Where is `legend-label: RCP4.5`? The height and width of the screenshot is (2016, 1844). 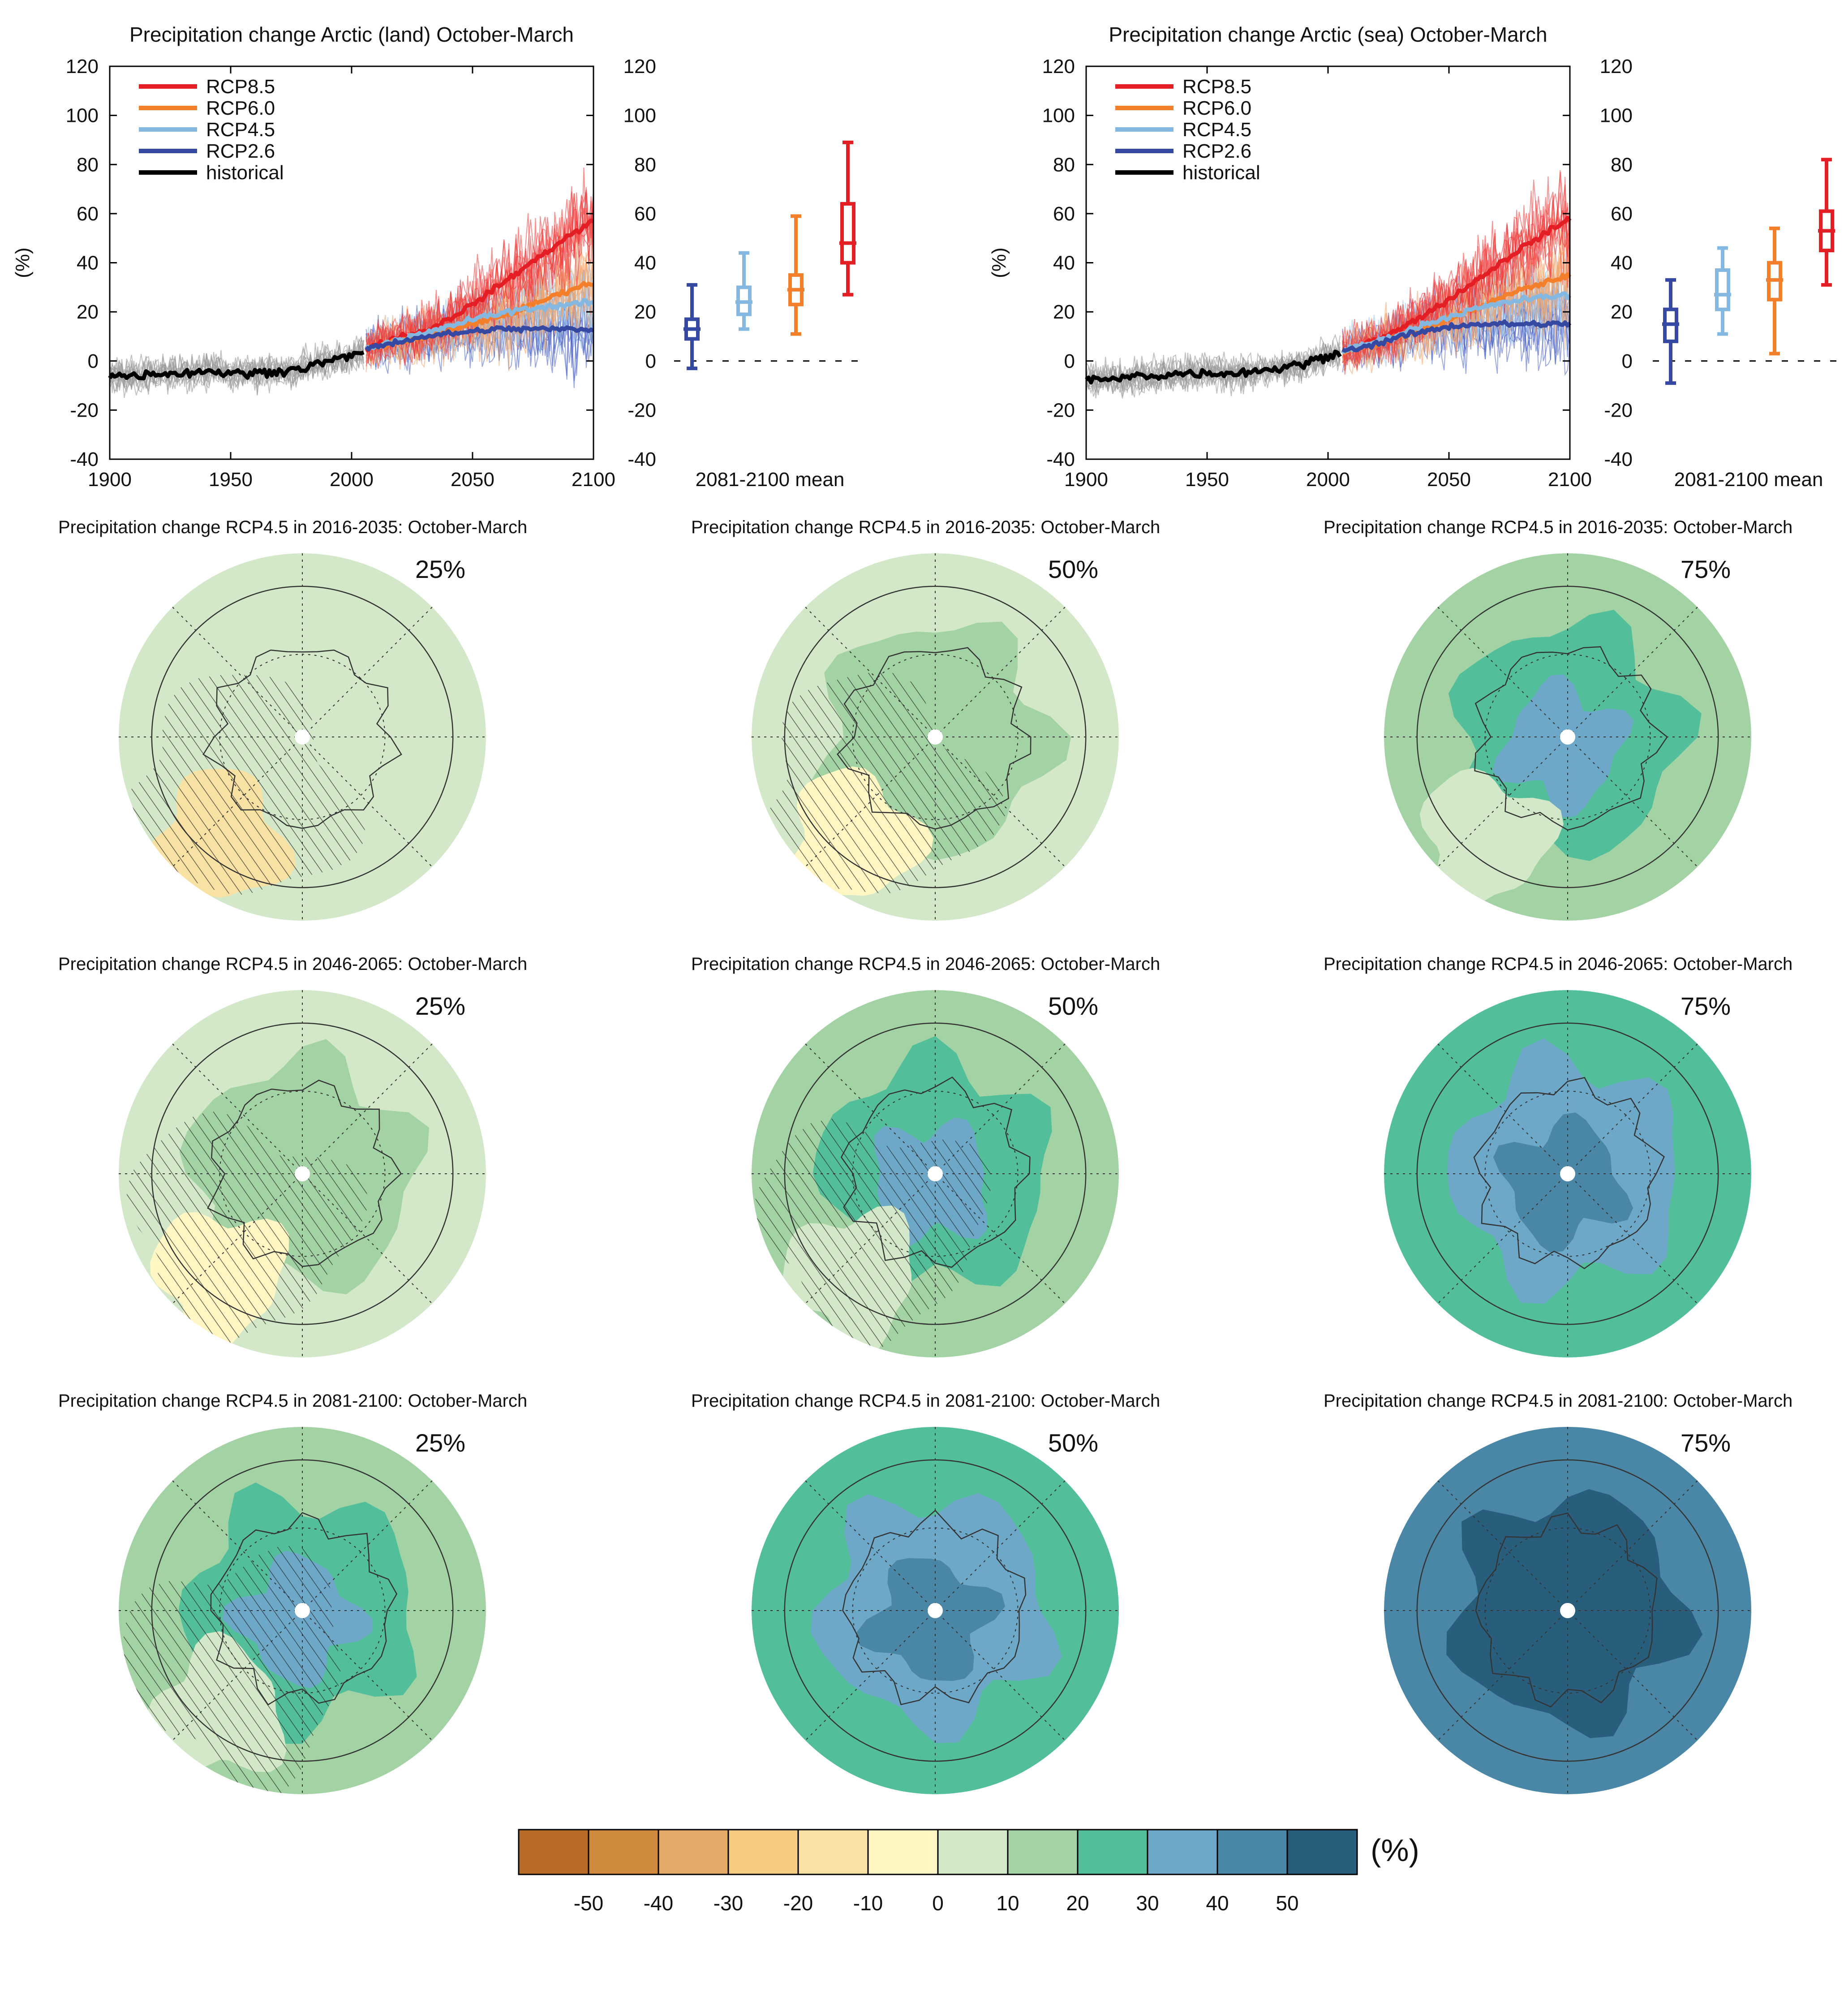 legend-label: RCP4.5 is located at coordinates (1216, 130).